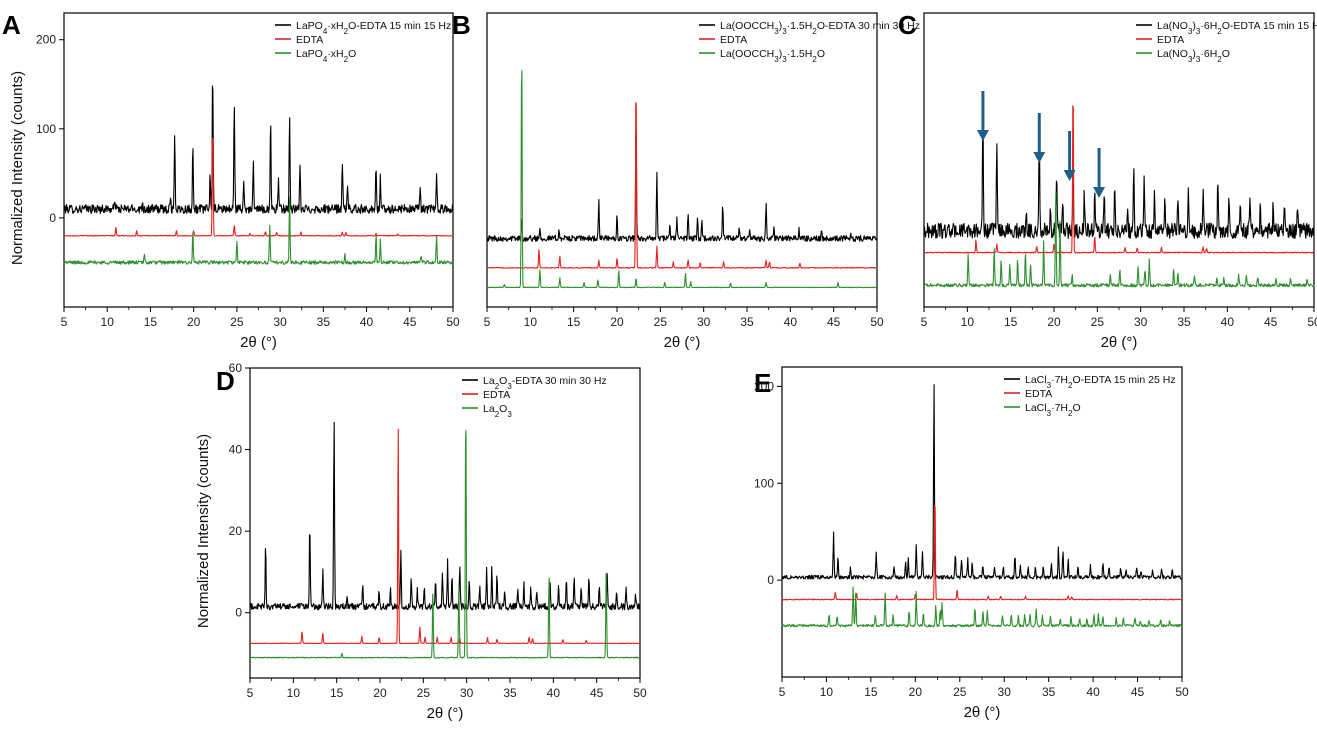  What do you see at coordinates (907, 25) in the screenshot?
I see `panel-letter: C` at bounding box center [907, 25].